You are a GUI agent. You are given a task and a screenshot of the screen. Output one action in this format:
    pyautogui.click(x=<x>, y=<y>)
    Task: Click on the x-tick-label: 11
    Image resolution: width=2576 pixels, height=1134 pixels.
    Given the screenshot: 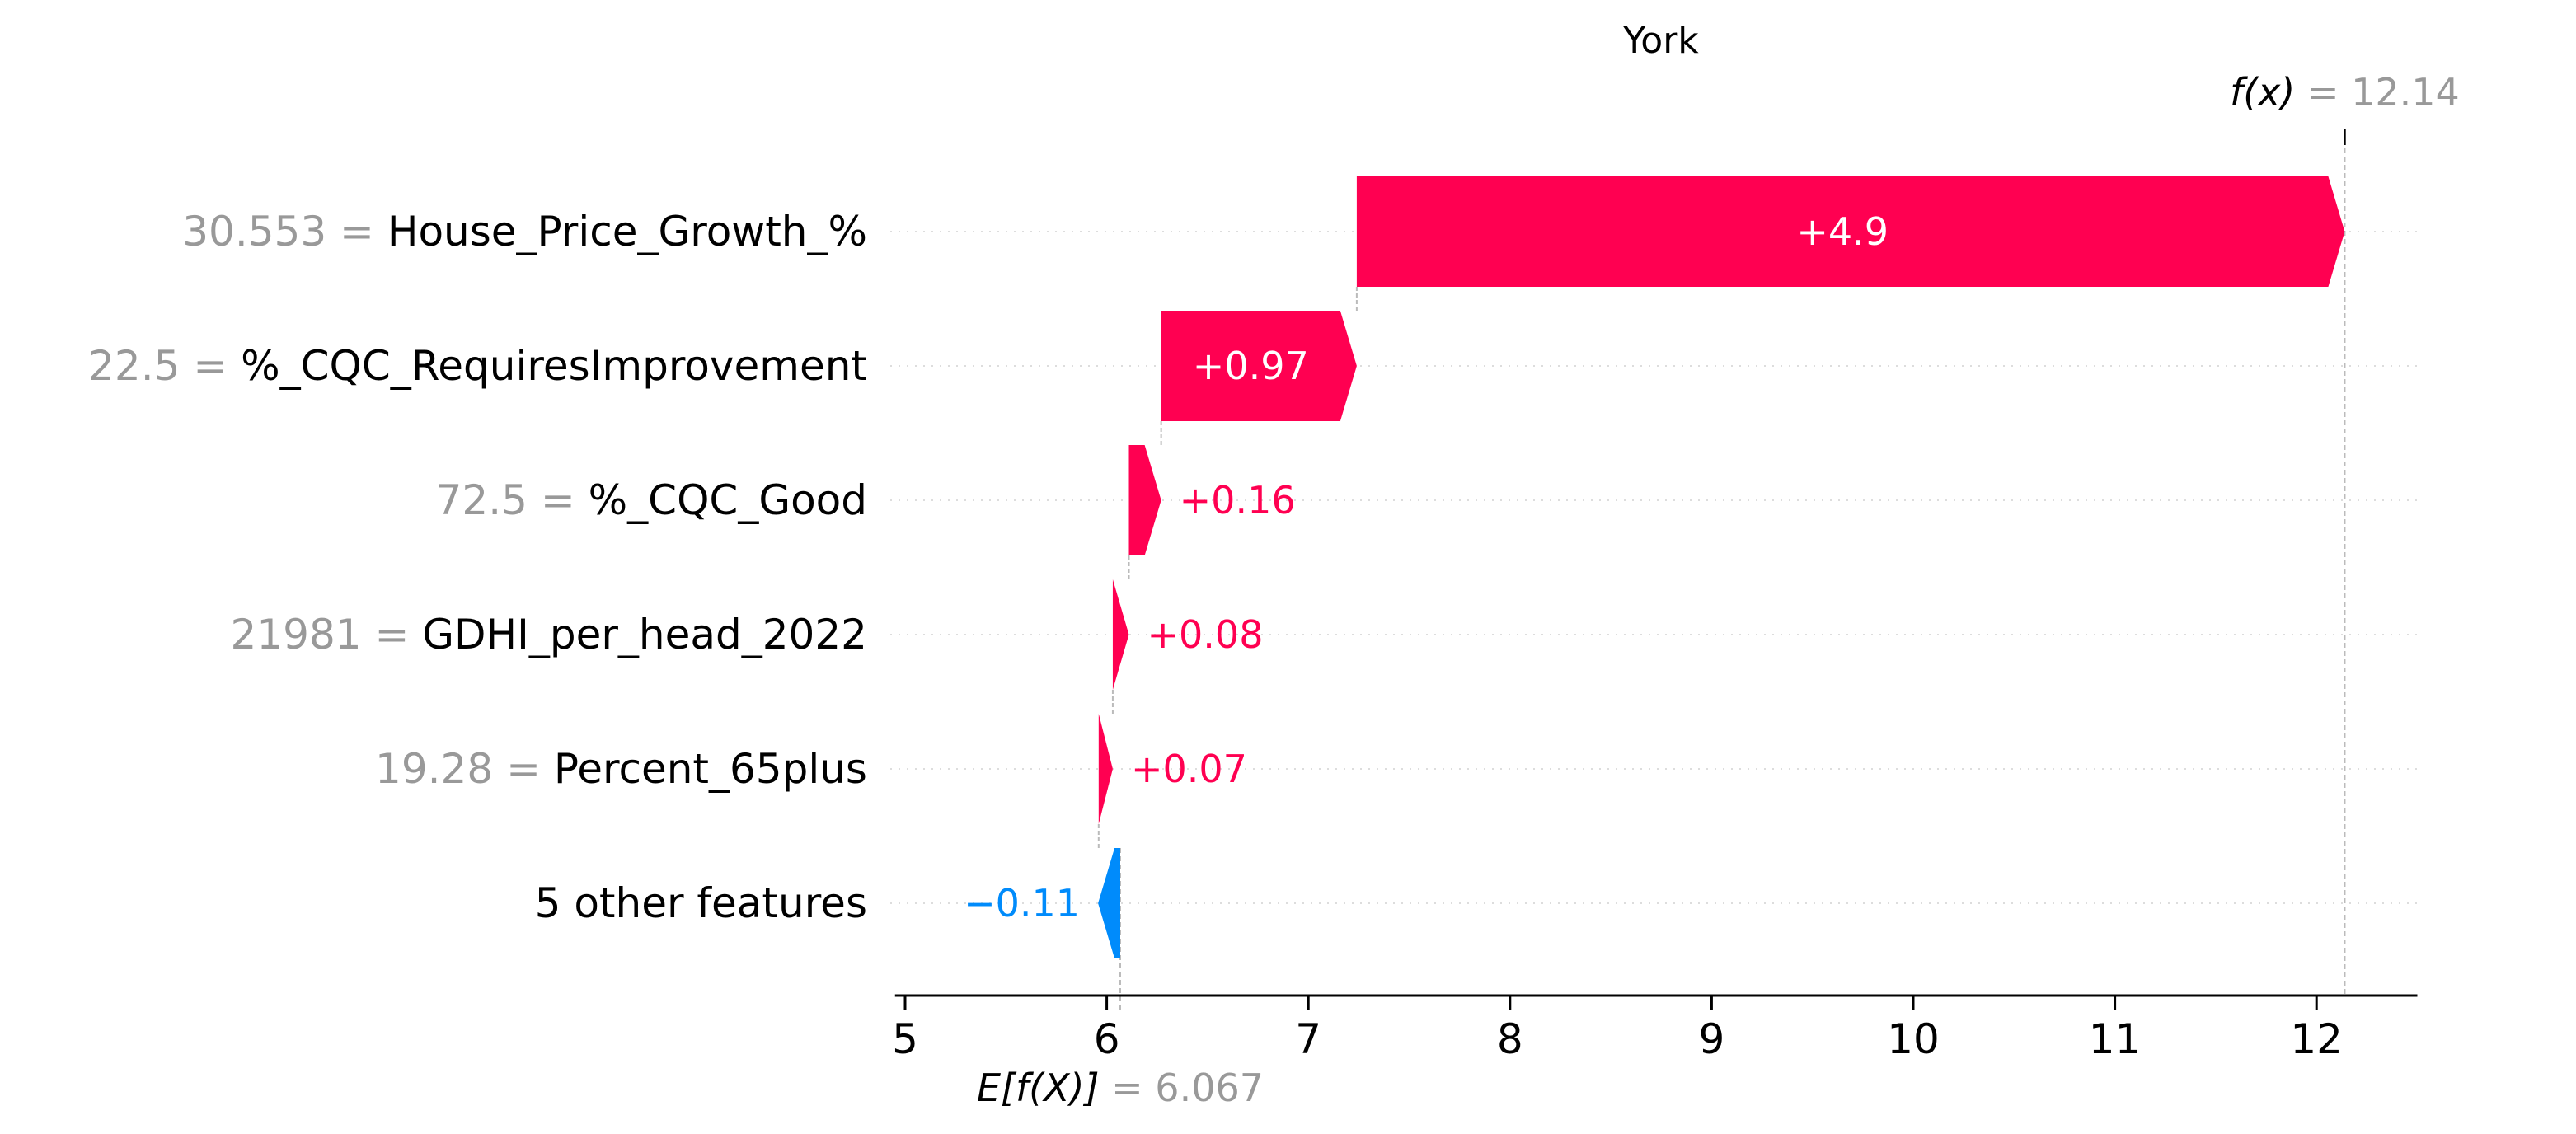 What is the action you would take?
    pyautogui.click(x=2116, y=1039)
    